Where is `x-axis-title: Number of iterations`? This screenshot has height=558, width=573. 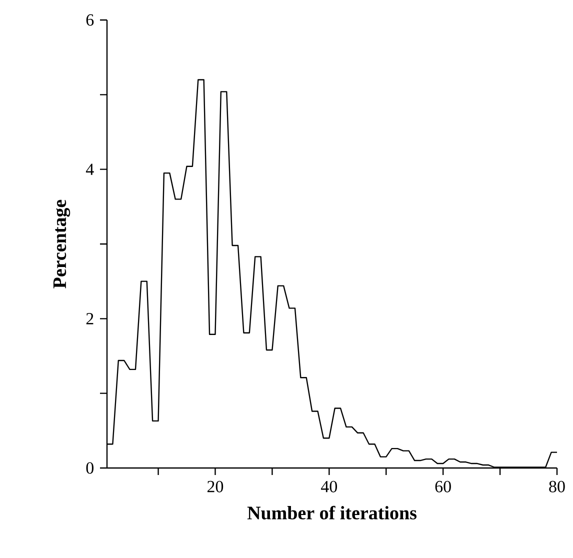
x-axis-title: Number of iterations is located at coordinates (332, 513).